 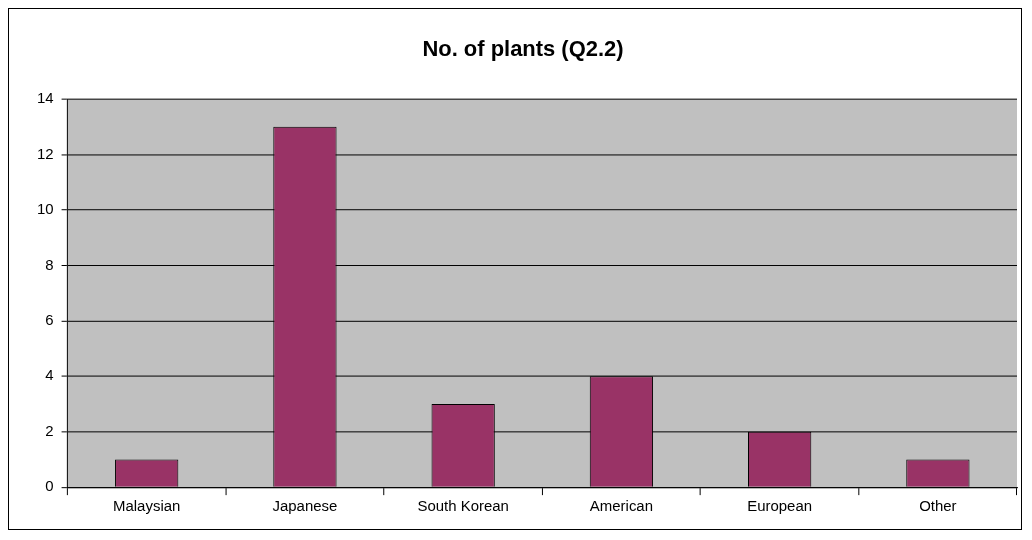 I want to click on y-tick-label: 12, so click(x=45, y=153).